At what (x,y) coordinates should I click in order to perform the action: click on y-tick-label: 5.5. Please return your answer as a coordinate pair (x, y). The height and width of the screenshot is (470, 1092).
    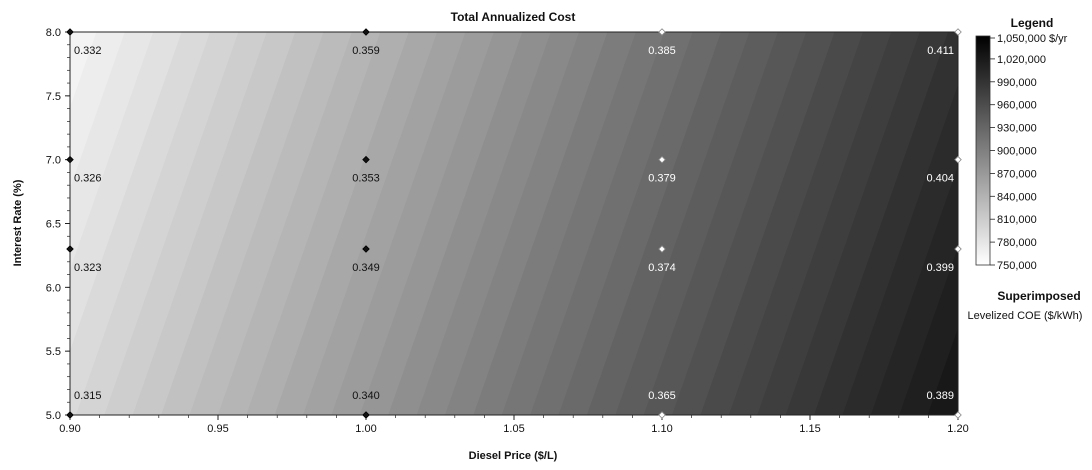
    Looking at the image, I should click on (53, 352).